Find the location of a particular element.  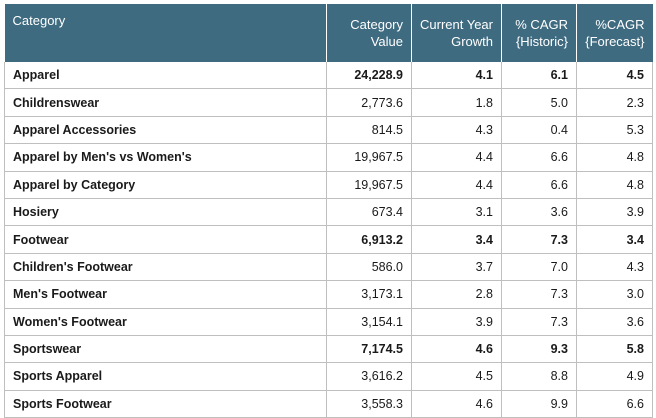

cell-current-year-growth: 2.8 is located at coordinates (456, 294).